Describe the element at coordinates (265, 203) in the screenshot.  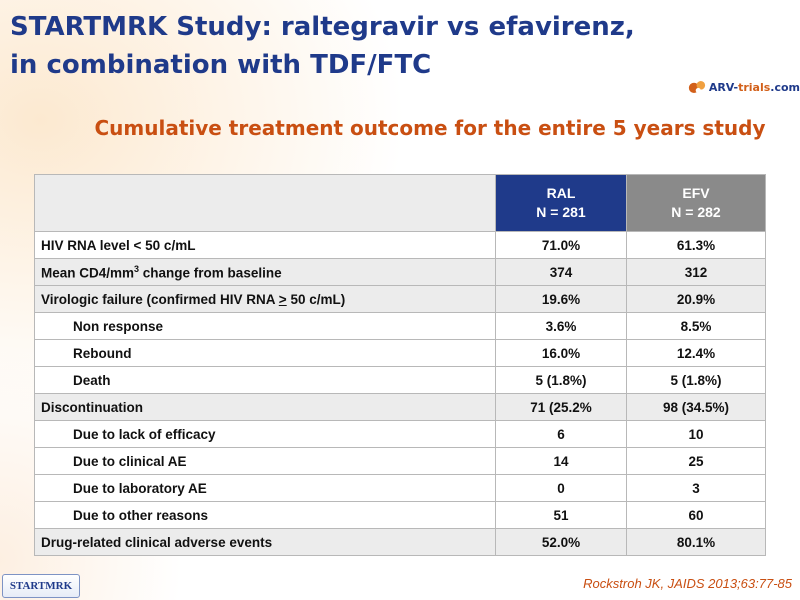
I see `header-blank-cell` at that location.